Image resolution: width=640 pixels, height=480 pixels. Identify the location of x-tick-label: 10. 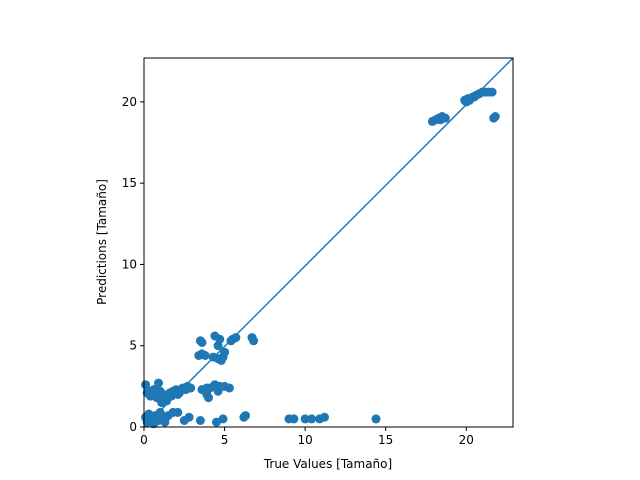
(304, 440).